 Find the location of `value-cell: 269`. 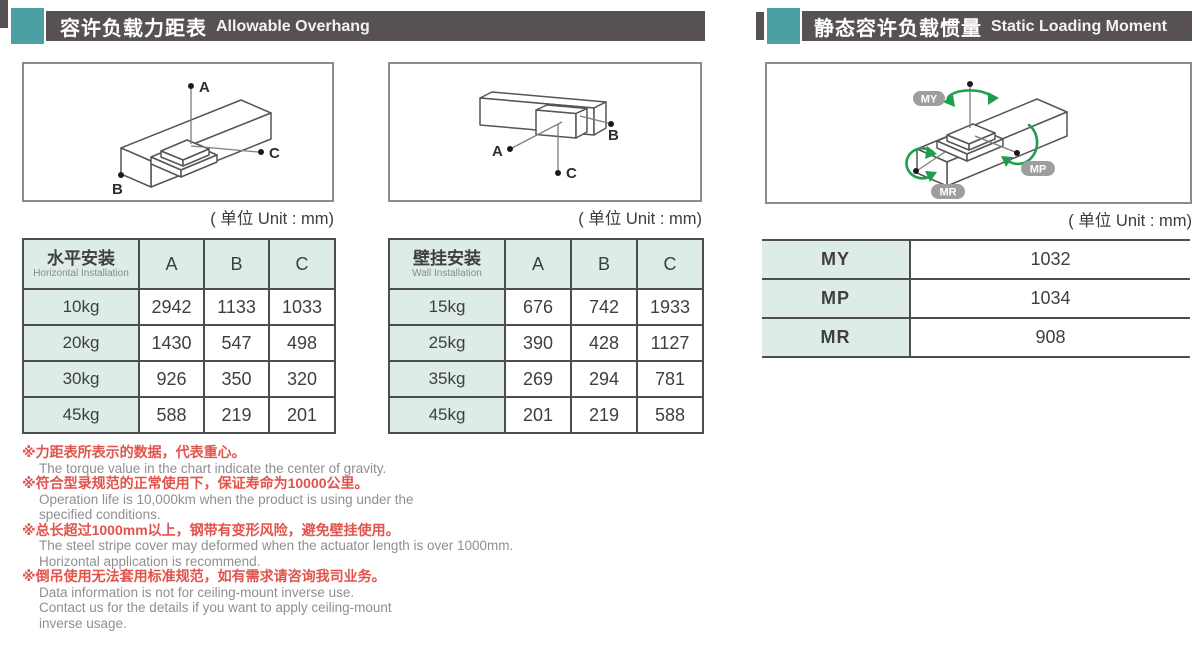

value-cell: 269 is located at coordinates (538, 379).